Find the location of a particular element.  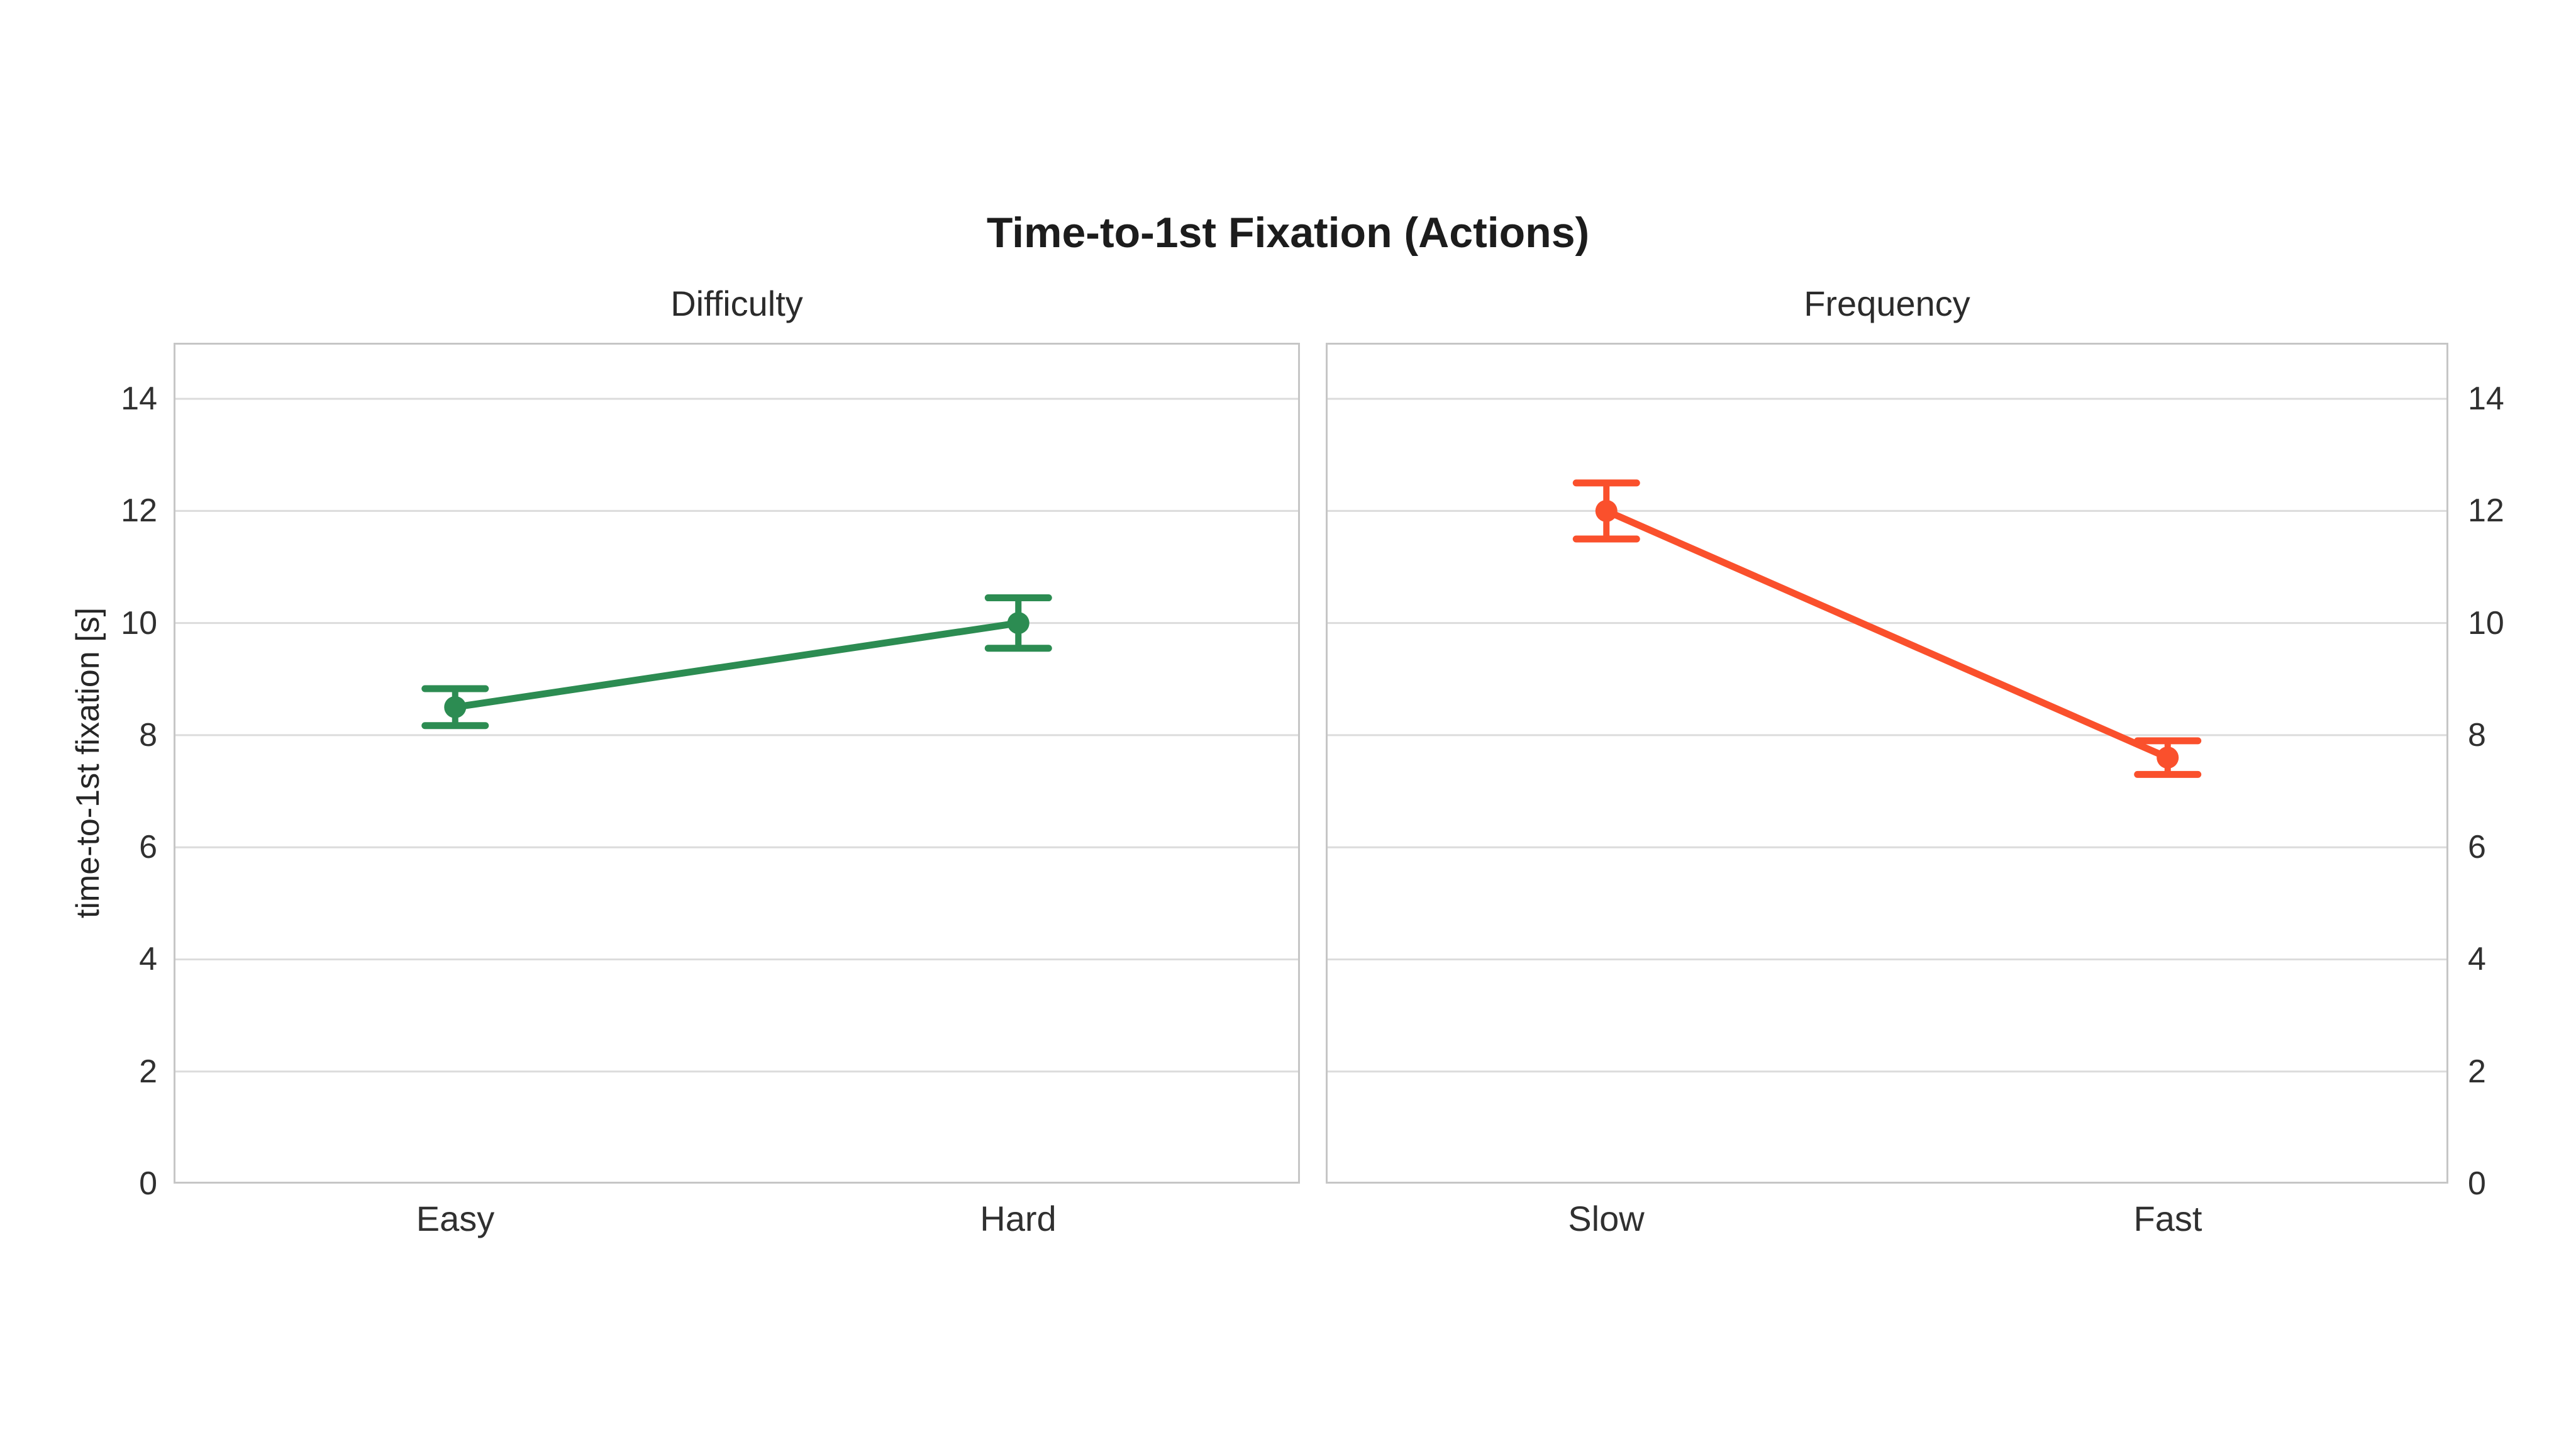

subplot-title-difficulty: Difficulty is located at coordinates (736, 303).